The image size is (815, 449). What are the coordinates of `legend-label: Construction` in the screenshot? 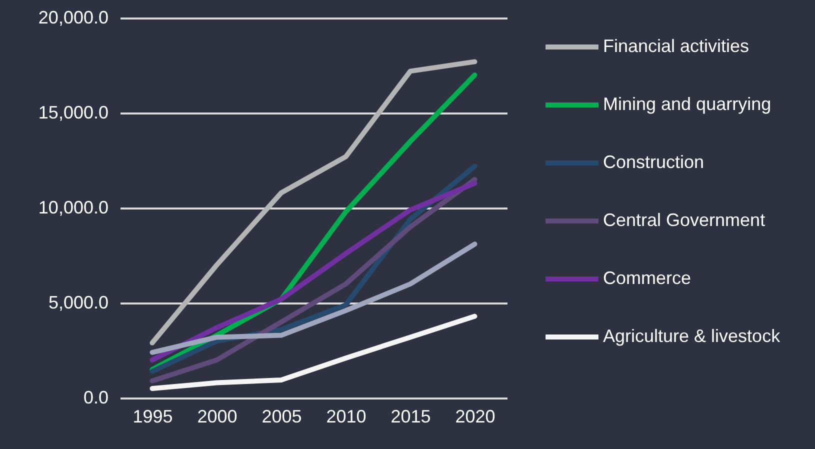 It's located at (653, 162).